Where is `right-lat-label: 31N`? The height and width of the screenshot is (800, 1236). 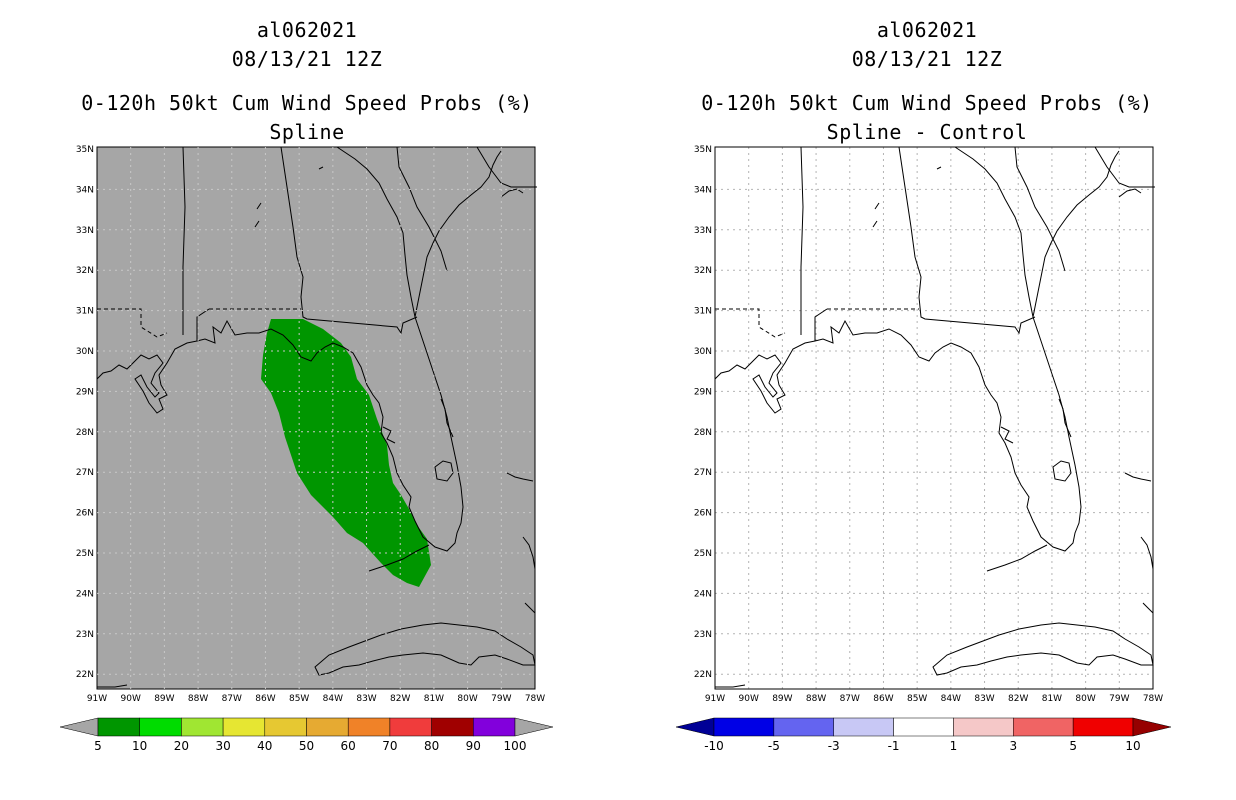 right-lat-label: 31N is located at coordinates (703, 312).